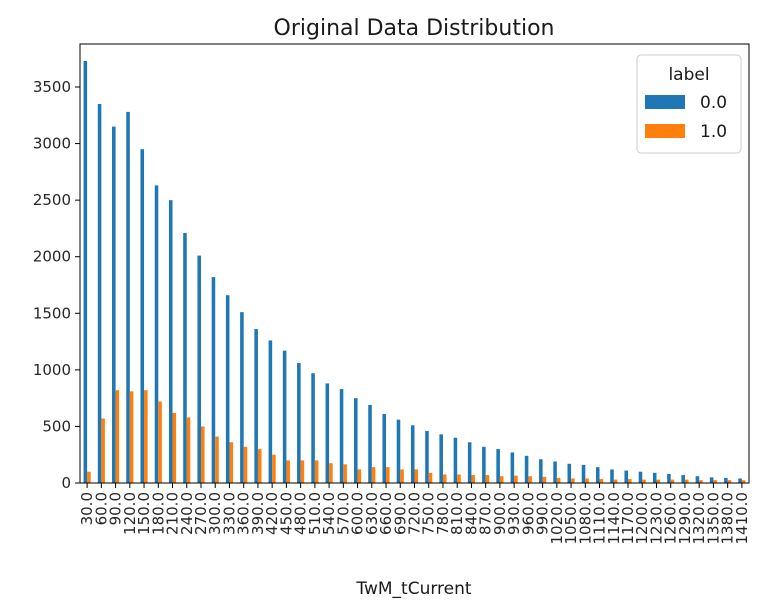  I want to click on y-tick-label: 2500, so click(52, 200).